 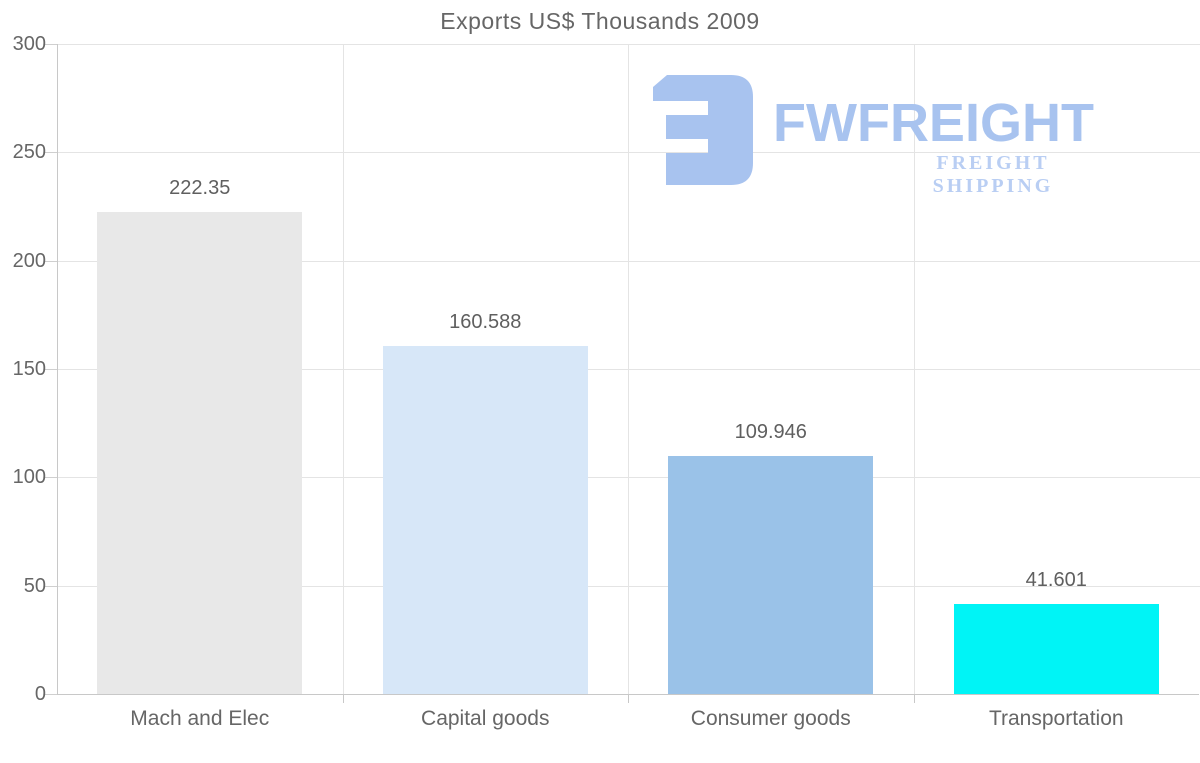 What do you see at coordinates (57, 369) in the screenshot?
I see `y-axis-line` at bounding box center [57, 369].